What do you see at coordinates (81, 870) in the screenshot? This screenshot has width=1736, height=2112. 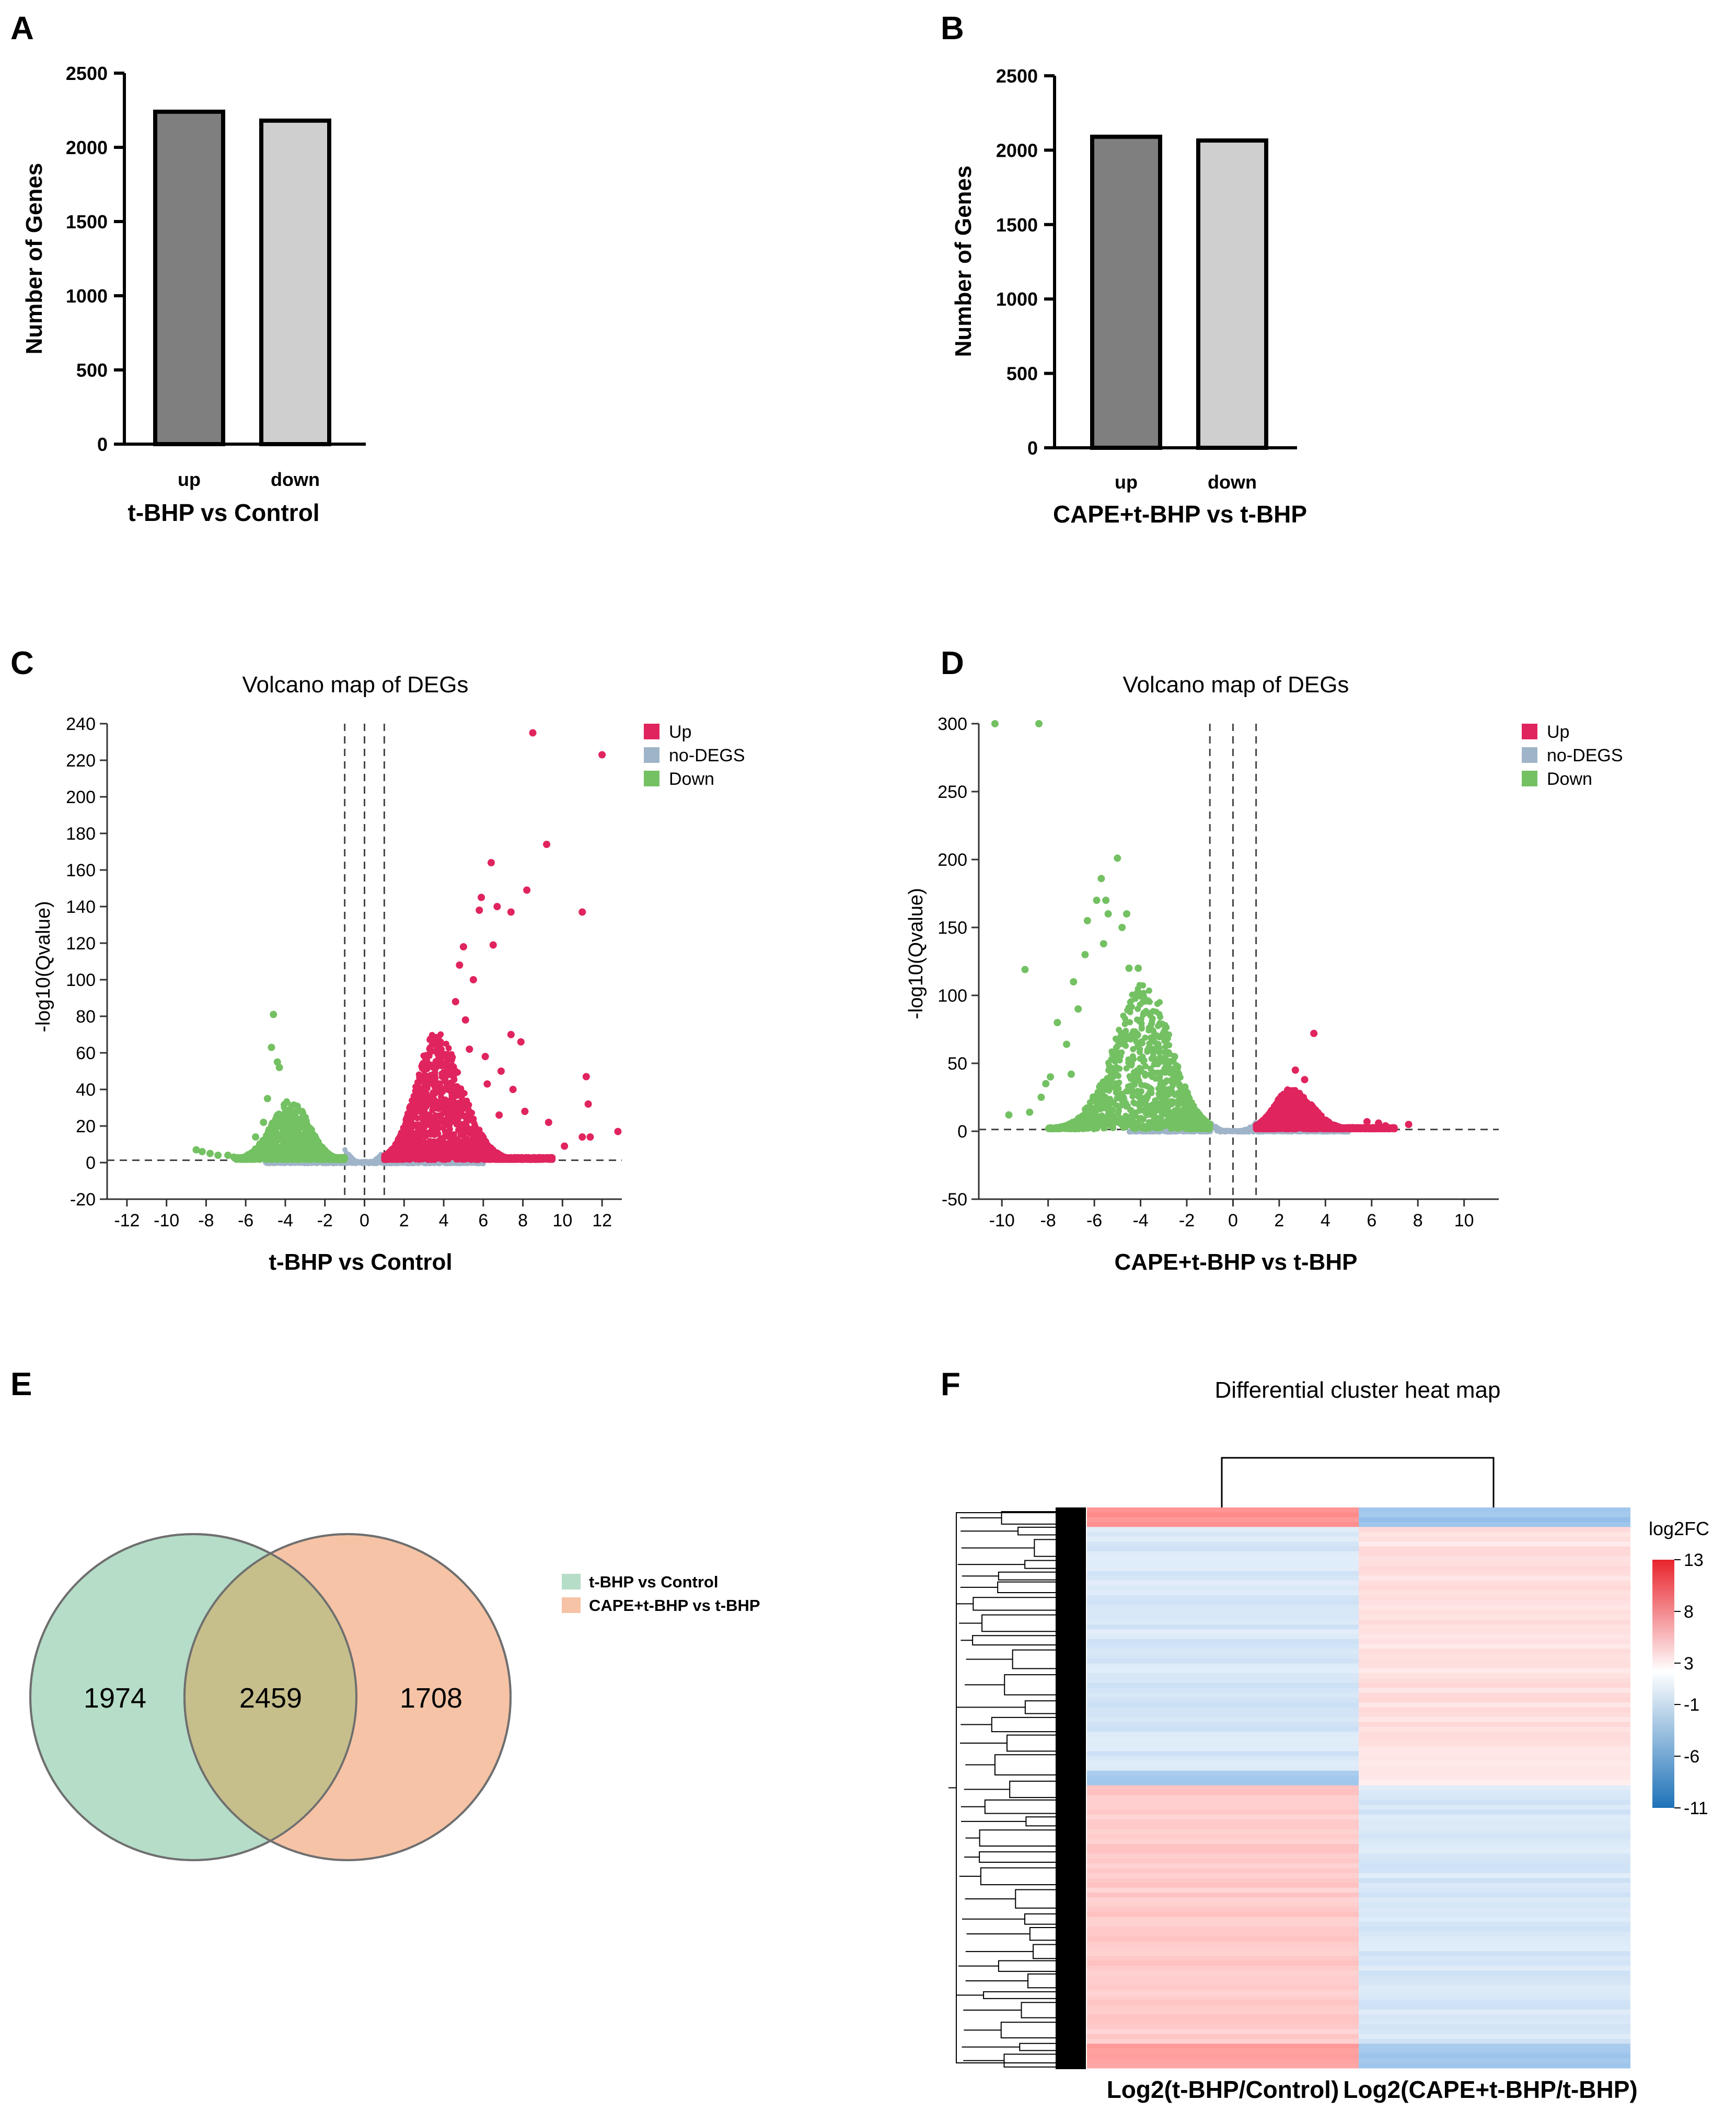 I see `y-tick-label: 160` at bounding box center [81, 870].